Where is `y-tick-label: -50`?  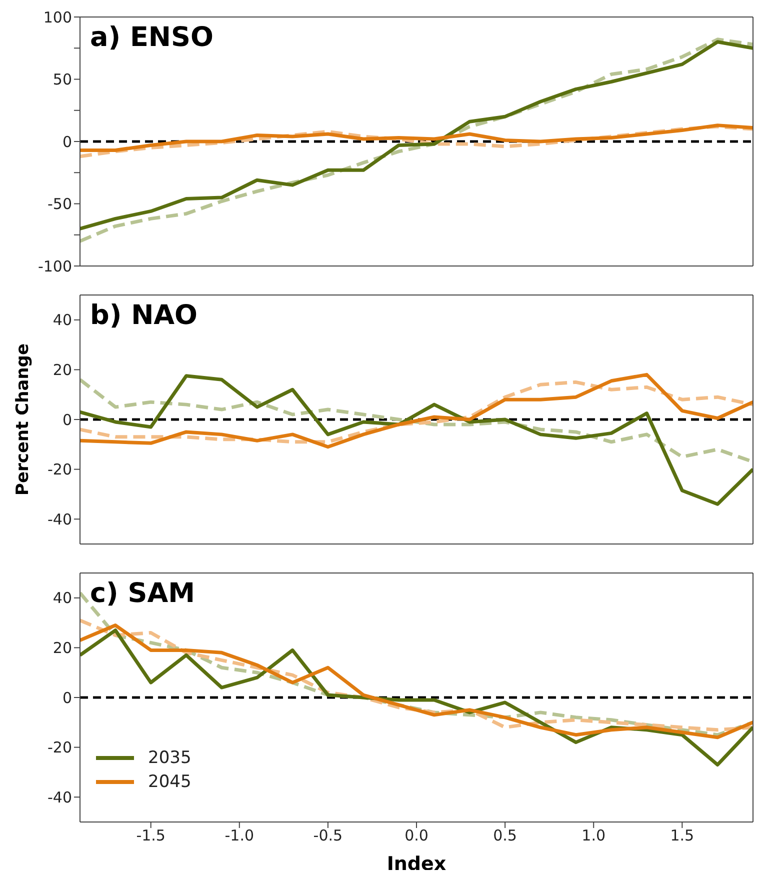
y-tick-label: -50 is located at coordinates (60, 204).